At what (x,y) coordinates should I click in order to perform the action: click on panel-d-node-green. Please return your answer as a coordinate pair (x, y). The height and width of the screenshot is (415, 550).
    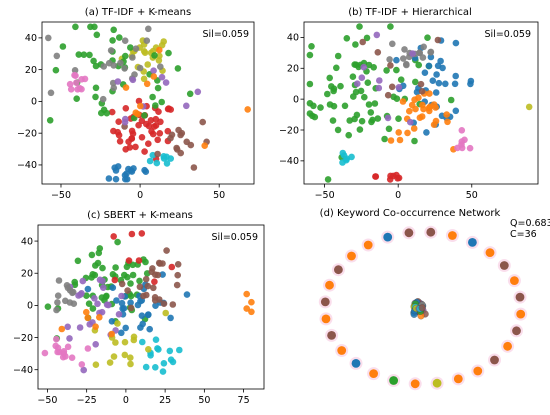
    Looking at the image, I should click on (393, 380).